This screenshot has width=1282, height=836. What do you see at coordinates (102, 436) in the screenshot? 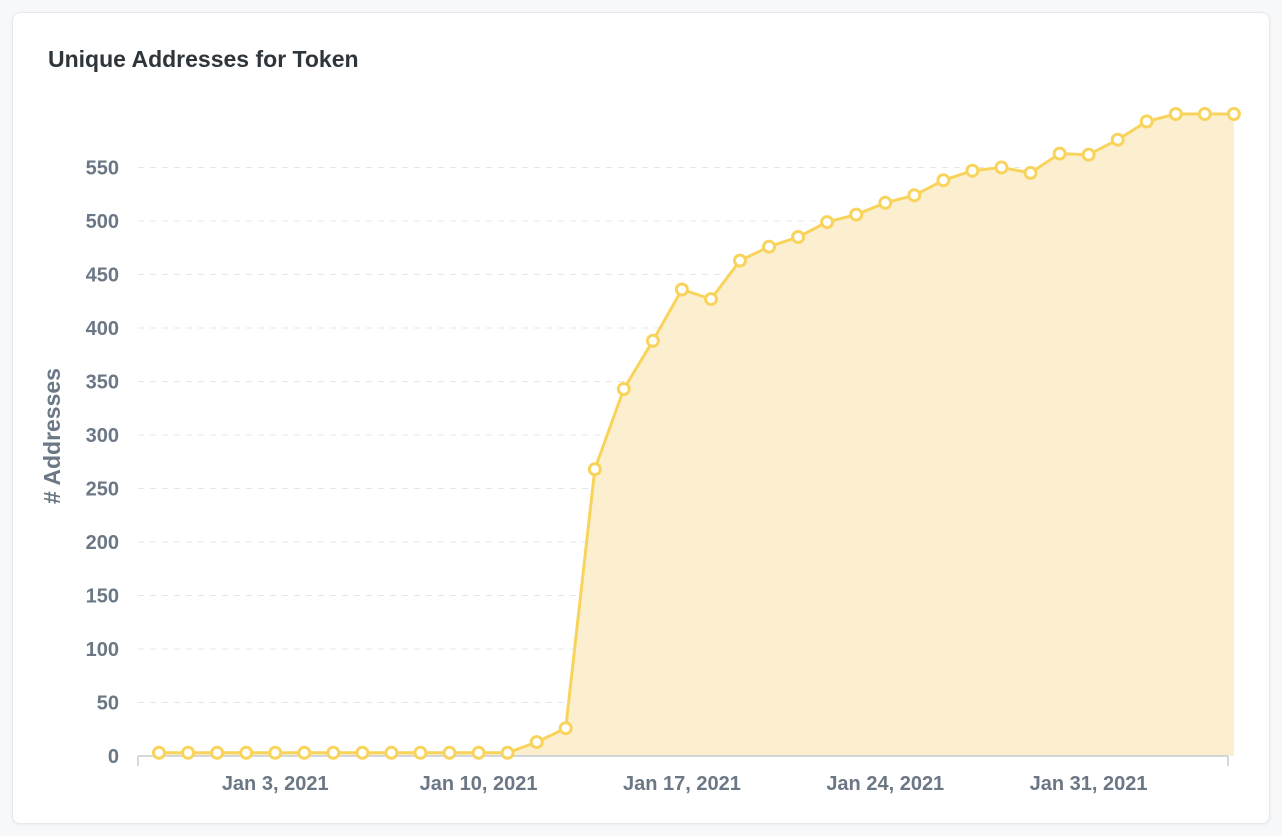
I see `y-tick-label: 300` at bounding box center [102, 436].